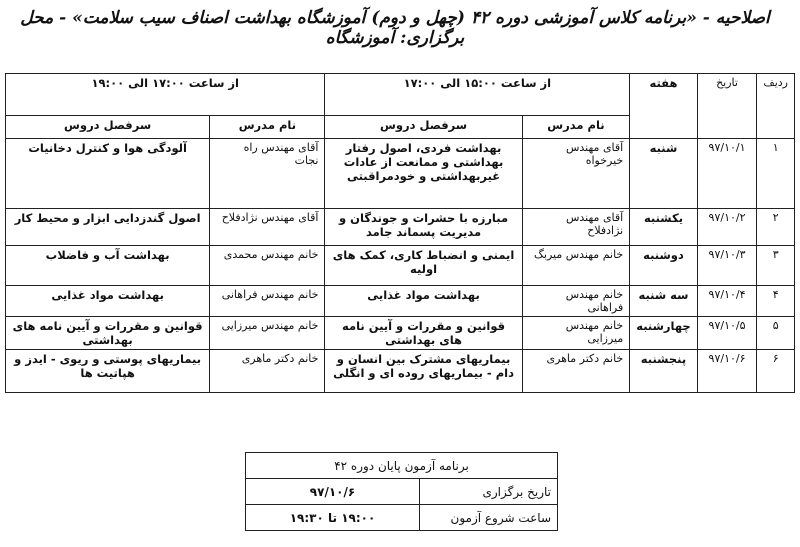 The width and height of the screenshot is (800, 547). Describe the element at coordinates (423, 265) in the screenshot. I see `topic-cell: ایمنی و انضباط کاری، کمک های اولیه` at that location.